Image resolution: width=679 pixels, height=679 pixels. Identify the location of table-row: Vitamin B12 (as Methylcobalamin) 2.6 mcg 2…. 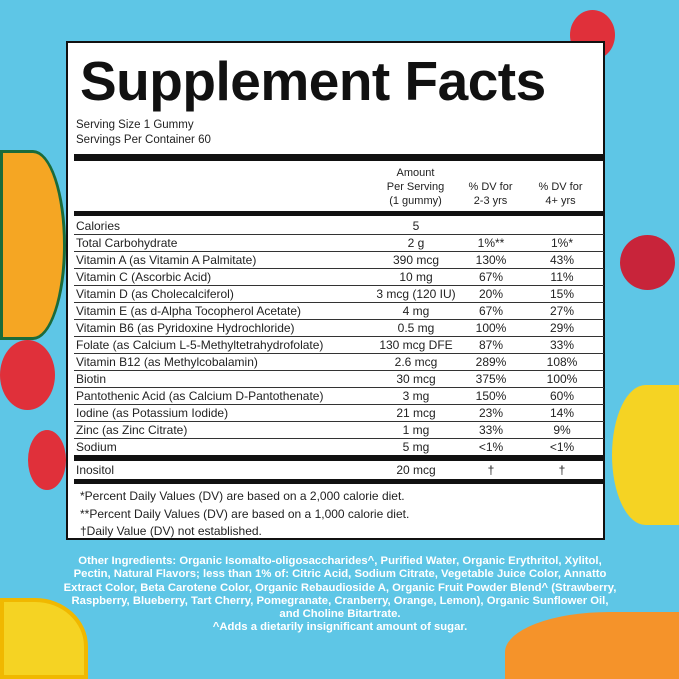
(339, 362).